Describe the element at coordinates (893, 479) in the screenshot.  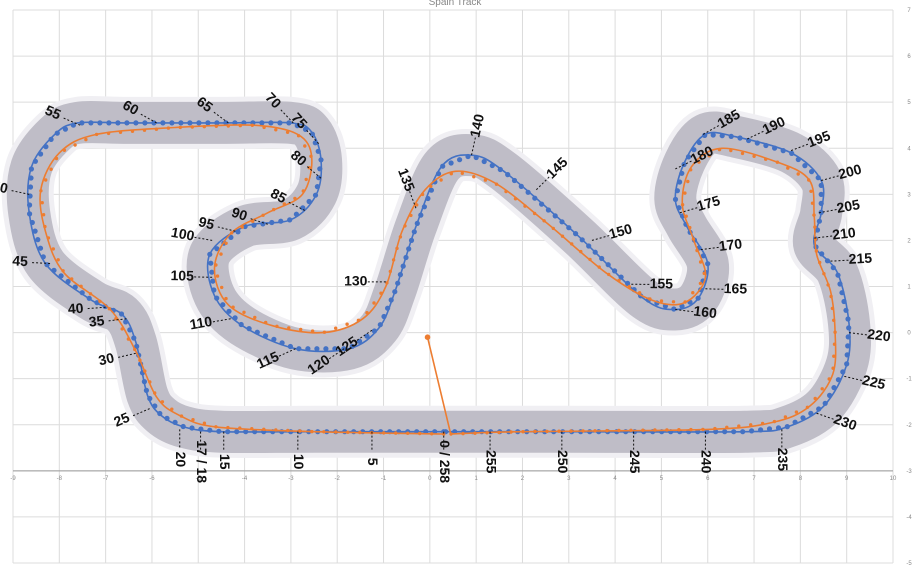
I see `x-tick-label: 10` at that location.